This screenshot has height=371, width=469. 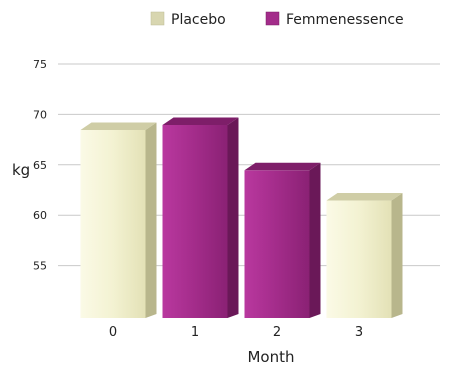 I want to click on y-tick-label: 55, so click(x=40, y=266).